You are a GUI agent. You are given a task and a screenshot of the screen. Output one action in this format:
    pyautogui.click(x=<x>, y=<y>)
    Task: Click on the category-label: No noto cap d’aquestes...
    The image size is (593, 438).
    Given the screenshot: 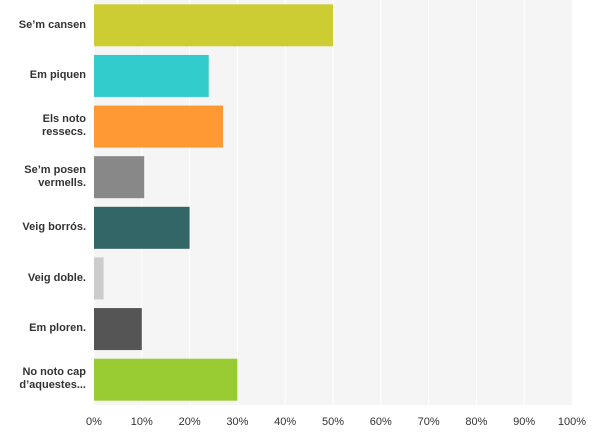 What is the action you would take?
    pyautogui.click(x=52, y=379)
    